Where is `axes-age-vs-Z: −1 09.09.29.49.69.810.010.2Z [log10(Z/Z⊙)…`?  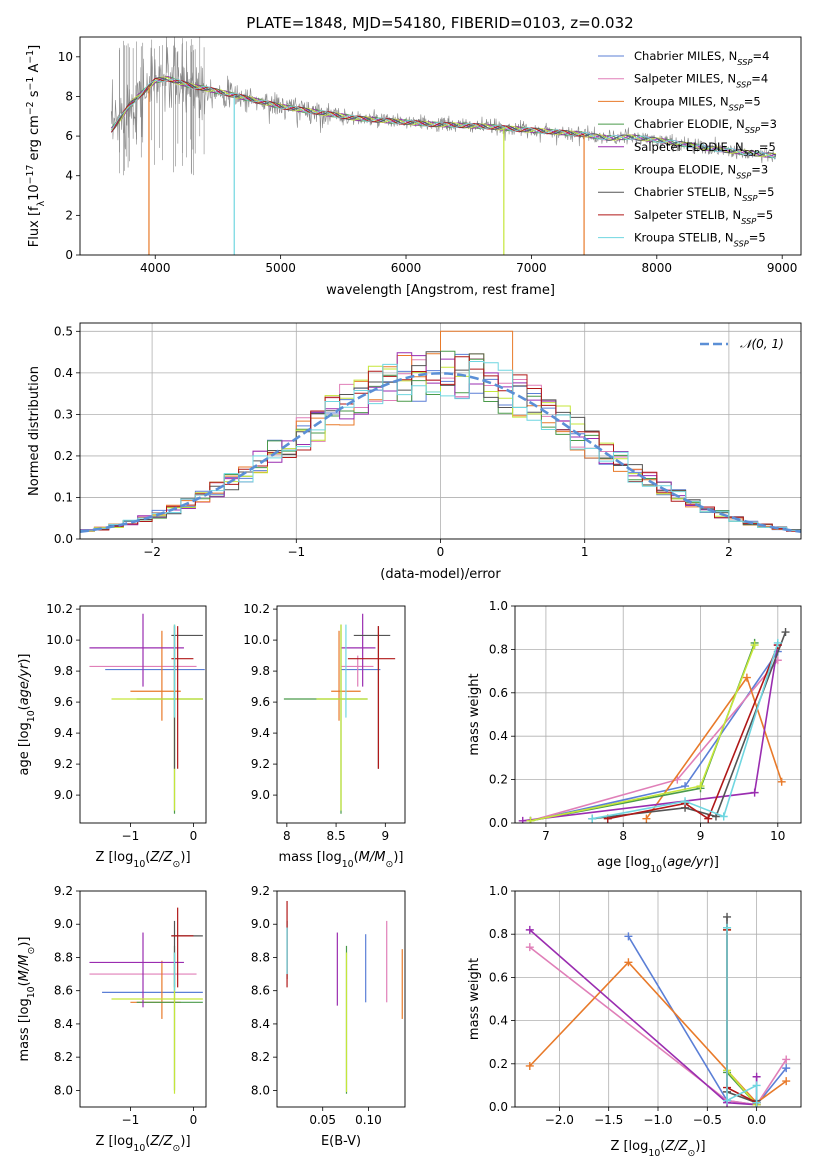
axes-age-vs-Z: −1 09.09.29.49.69.810.010.2Z [log10(Z/Z⊙)… is located at coordinates (112, 736).